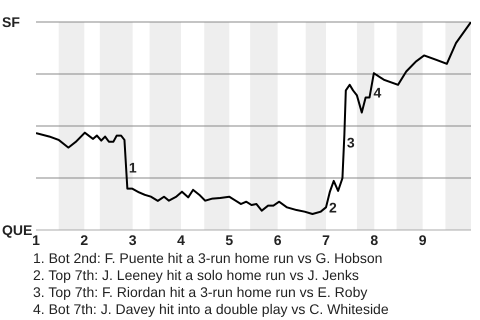 The width and height of the screenshot is (480, 320). I want to click on x-tick-label: 6, so click(278, 240).